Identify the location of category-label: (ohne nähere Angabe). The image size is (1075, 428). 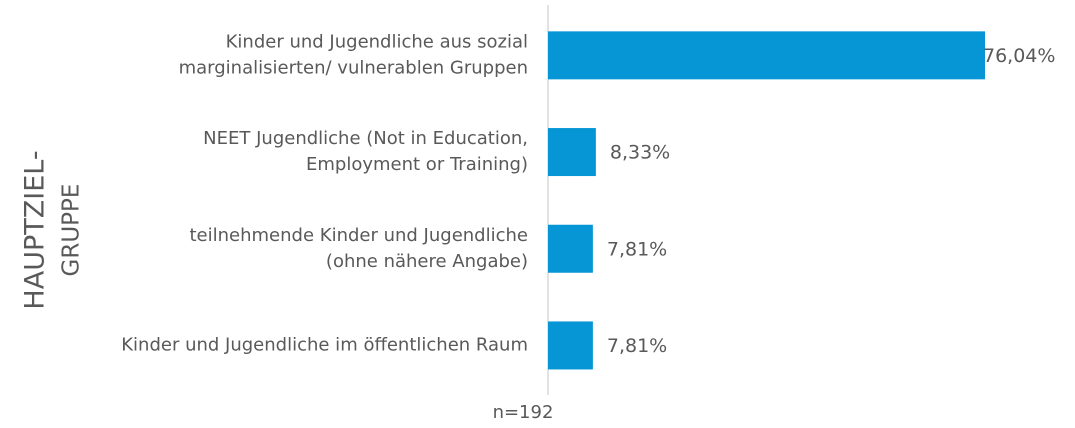
(427, 261).